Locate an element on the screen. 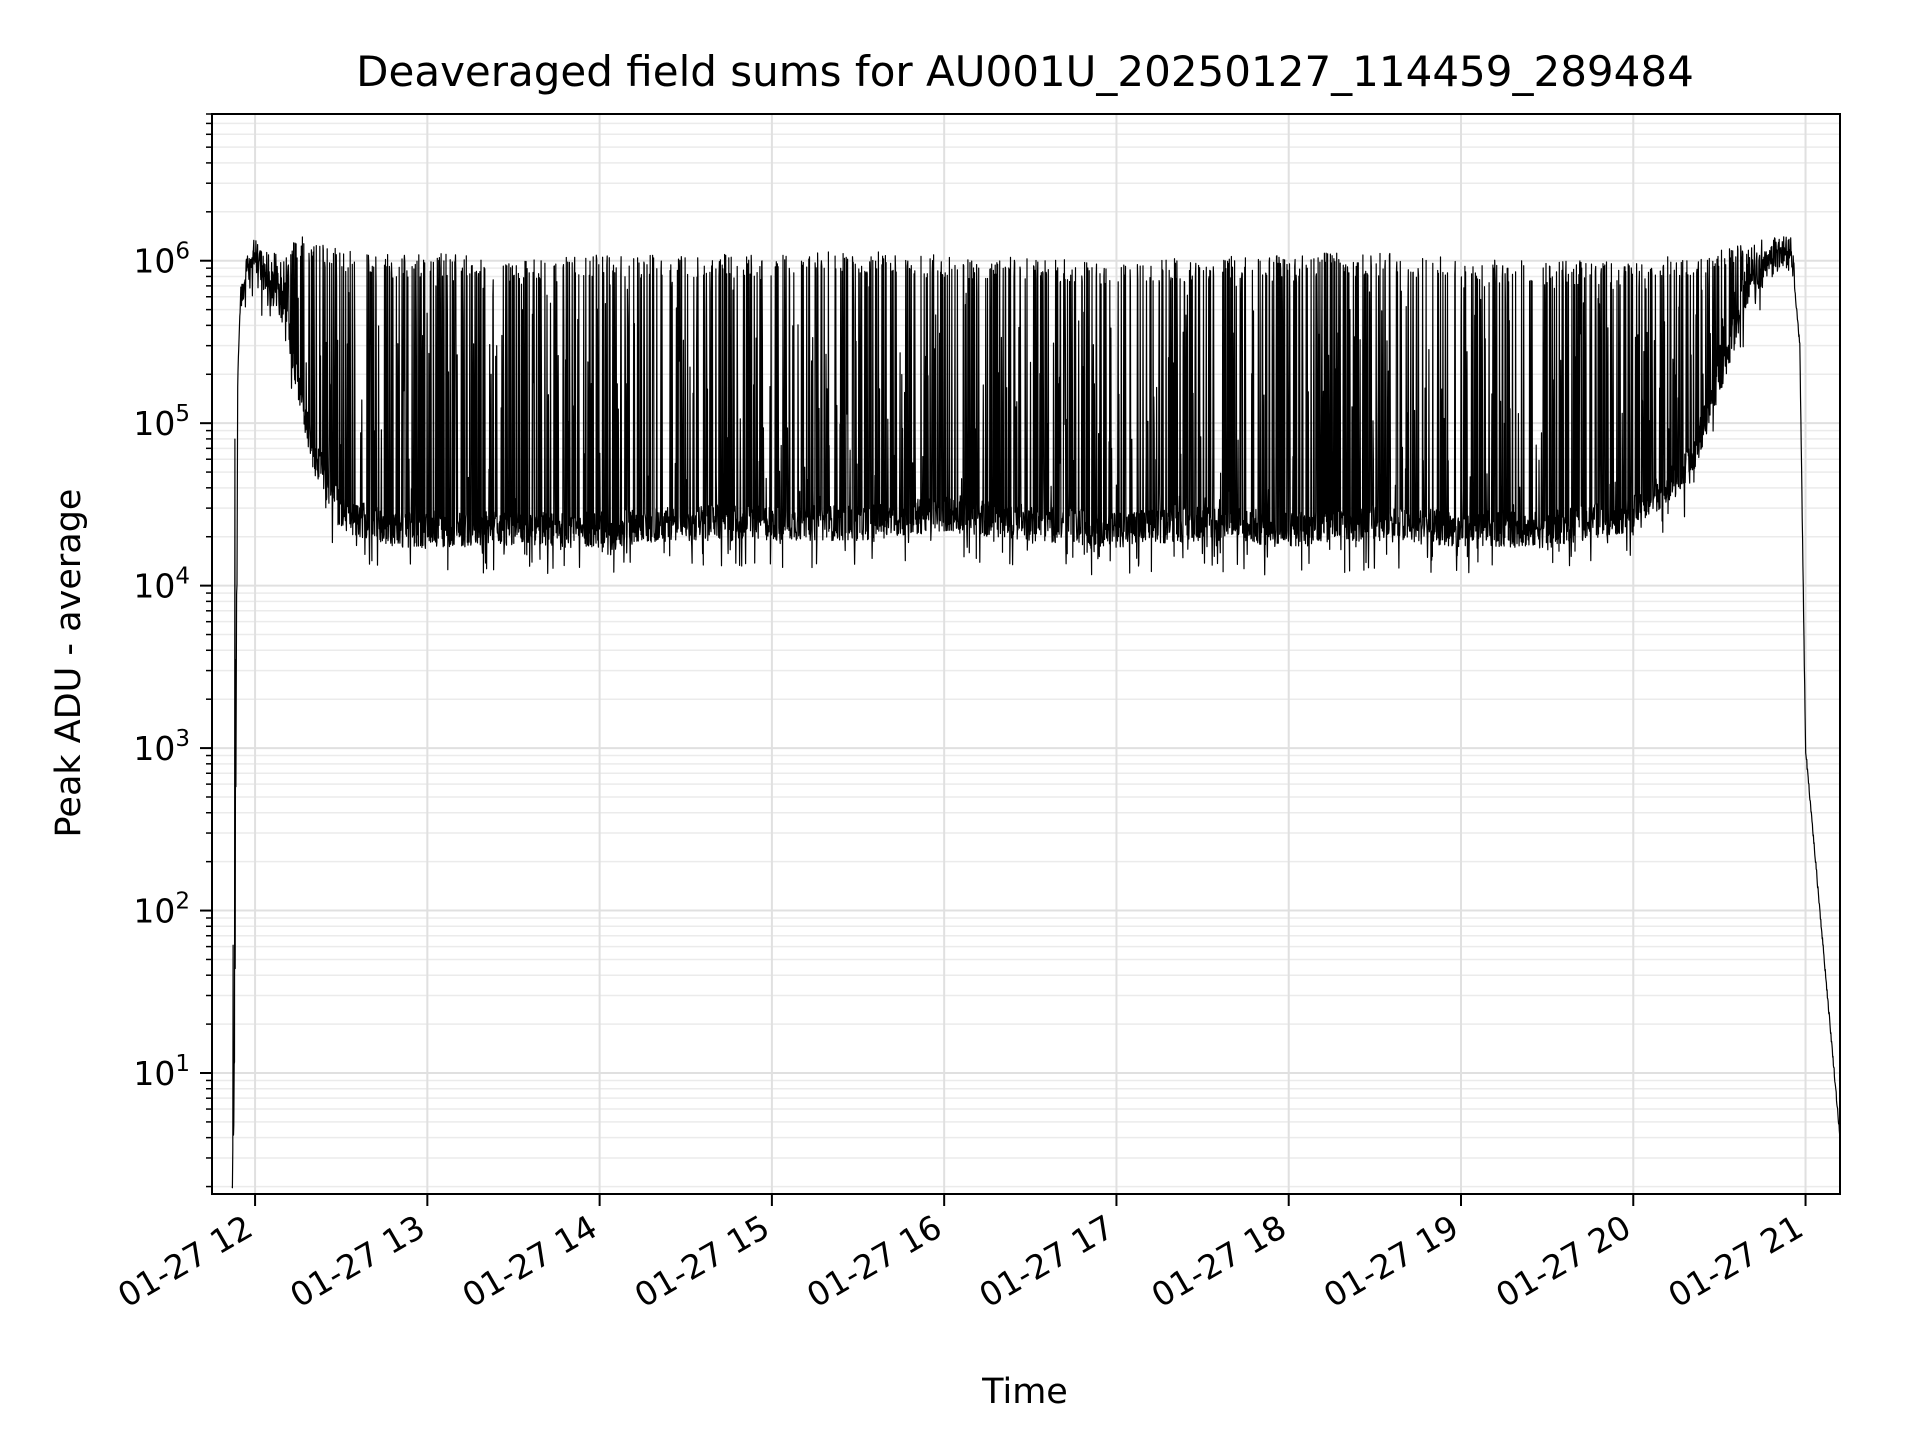 This screenshot has width=1920, height=1440. y-tick-label: 10² is located at coordinates (161, 910).